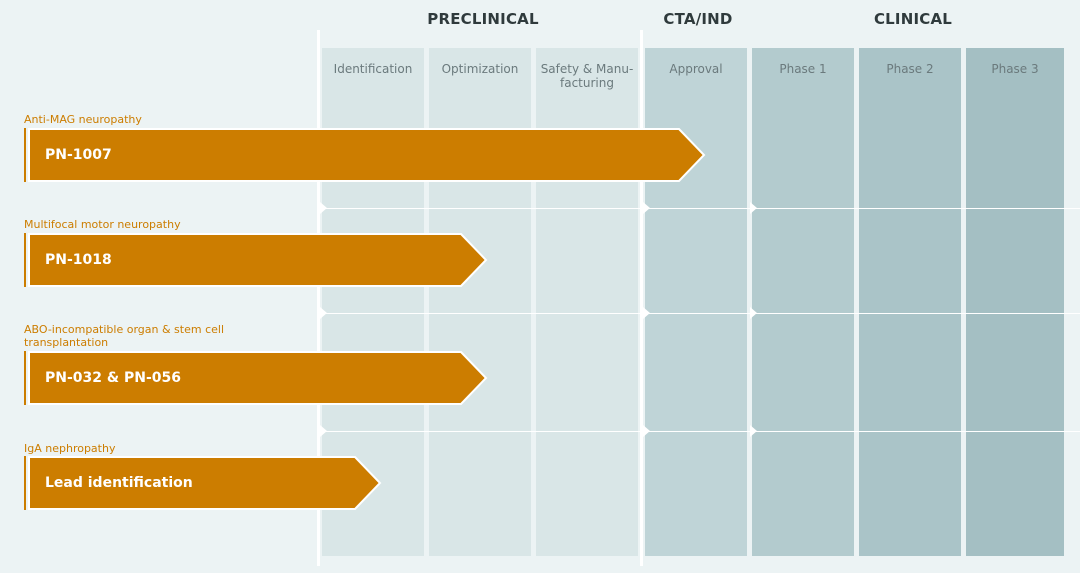 The image size is (1080, 573). Describe the element at coordinates (83, 119) in the screenshot. I see `indication-label: Anti-MAG neuropathy` at that location.